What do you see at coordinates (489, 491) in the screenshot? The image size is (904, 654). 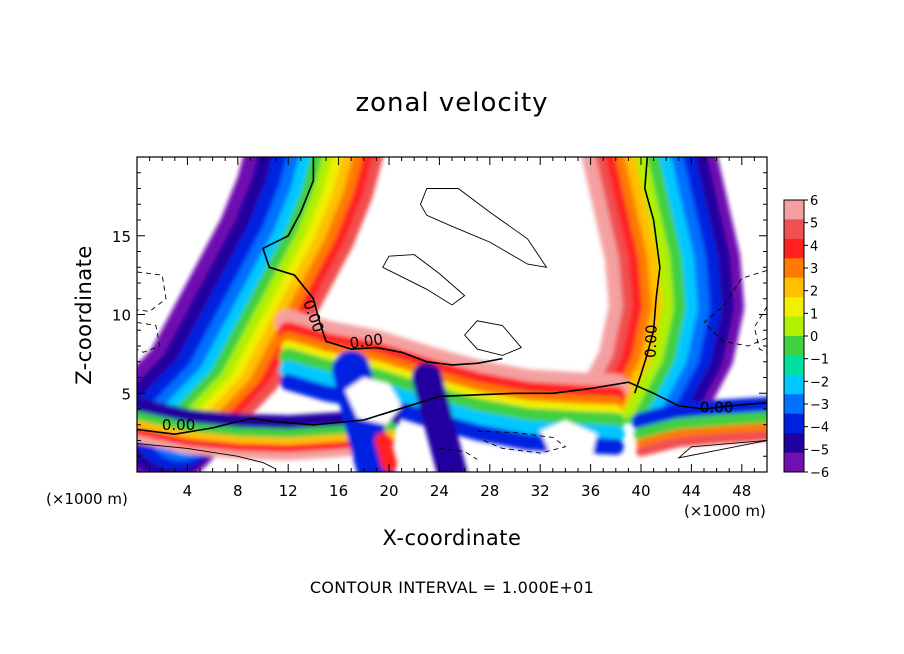 I see `x-tick-label: 28` at bounding box center [489, 491].